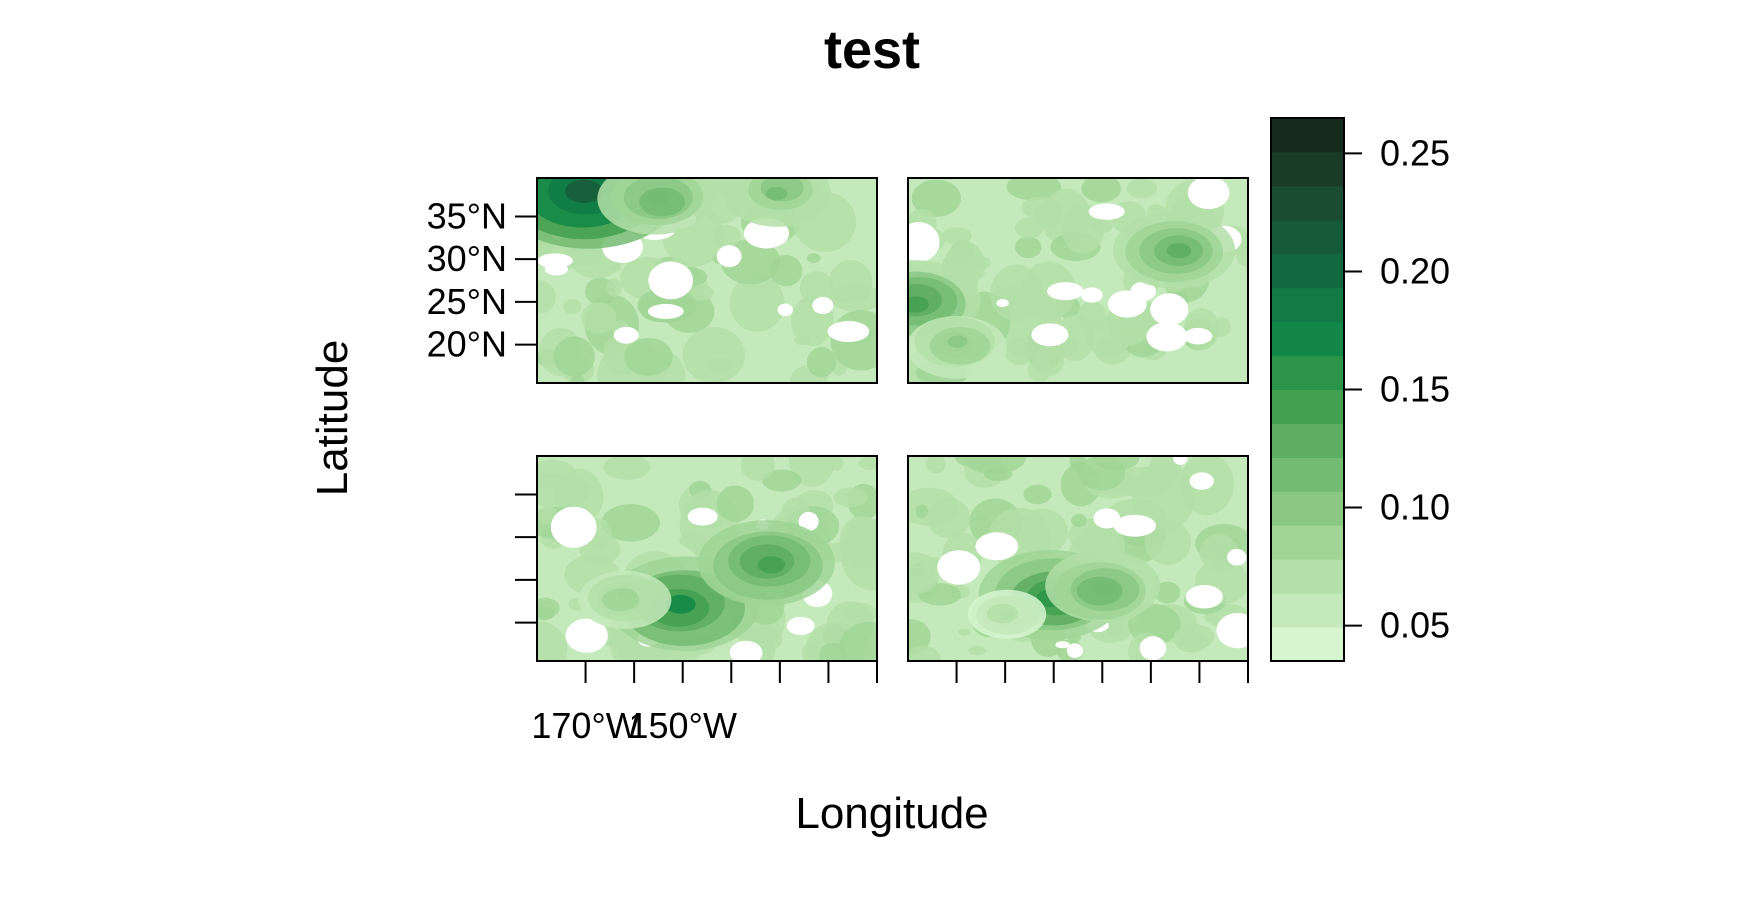 This screenshot has height=900, width=1740. Describe the element at coordinates (1360, 389) in the screenshot. I see `colorbar: 0.05 0.10 0.15 0.20 0.25` at that location.